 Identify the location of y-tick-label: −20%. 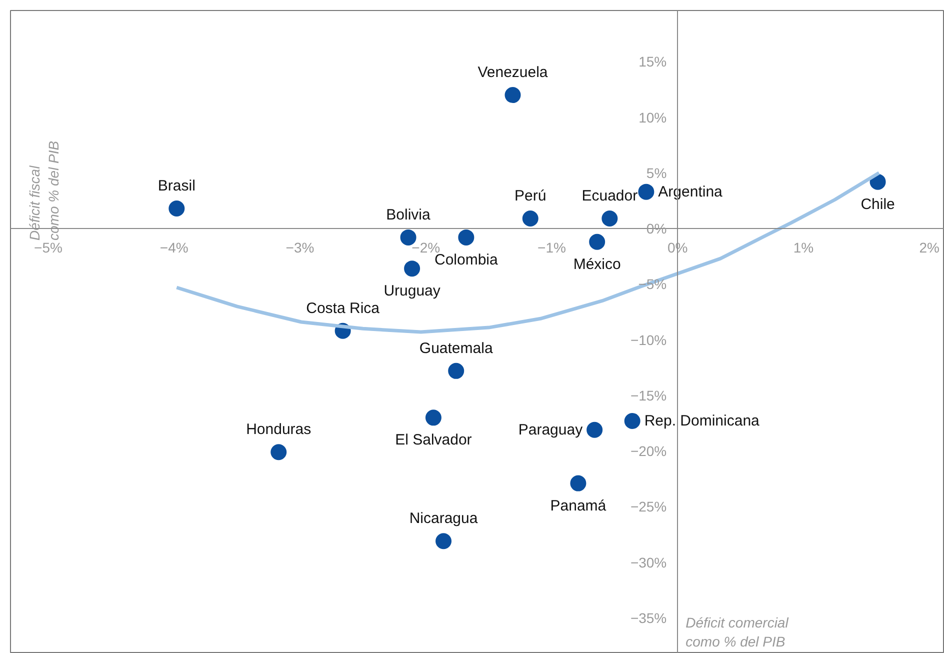
(648, 451).